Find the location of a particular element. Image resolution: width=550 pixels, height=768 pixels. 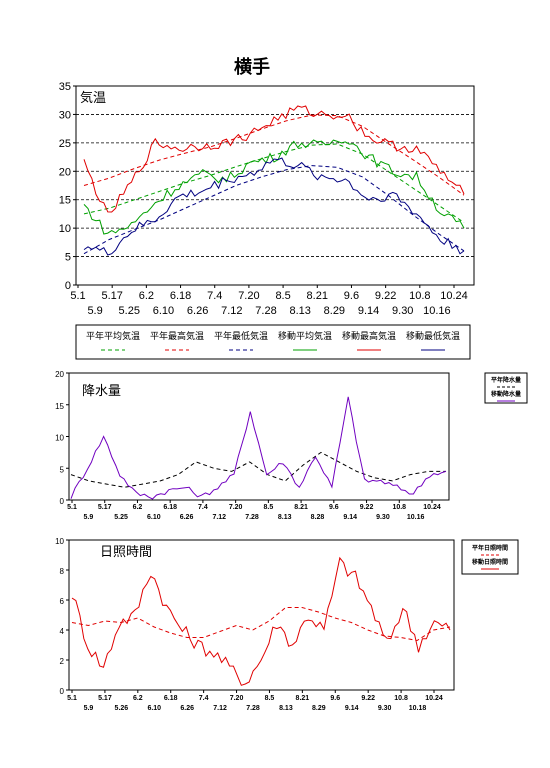

temperature-legend: 平年平均気温 平年最高気温 平年最低気温 移動平均気温 移動最高気温 移動最低気温 is located at coordinates (273, 342).